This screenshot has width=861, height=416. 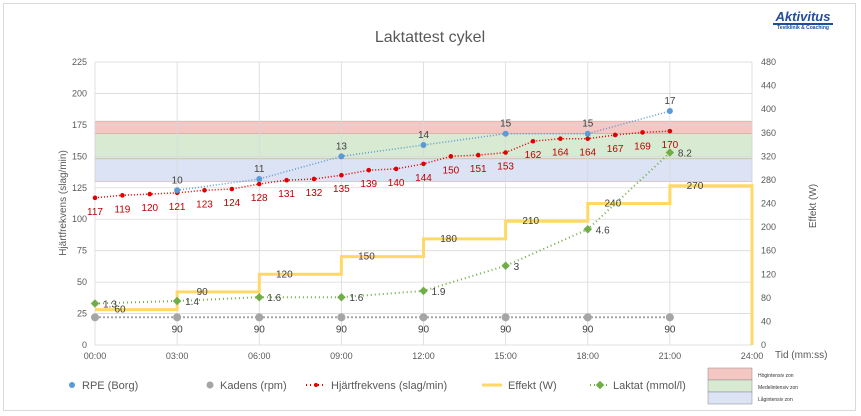 What do you see at coordinates (803, 16) in the screenshot?
I see `brand-logo-name: Aktivitus` at bounding box center [803, 16].